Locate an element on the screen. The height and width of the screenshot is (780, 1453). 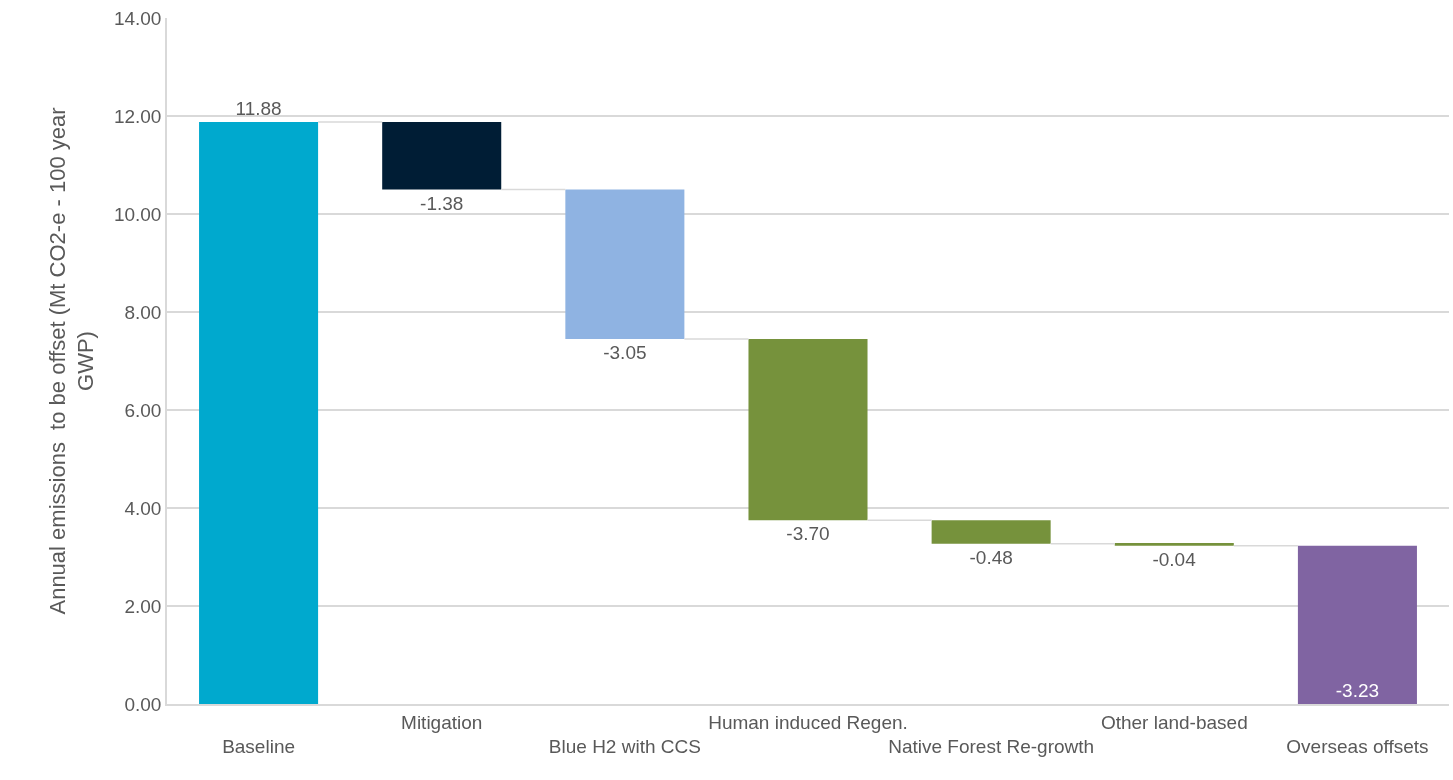
data-label: -1.38 is located at coordinates (442, 203).